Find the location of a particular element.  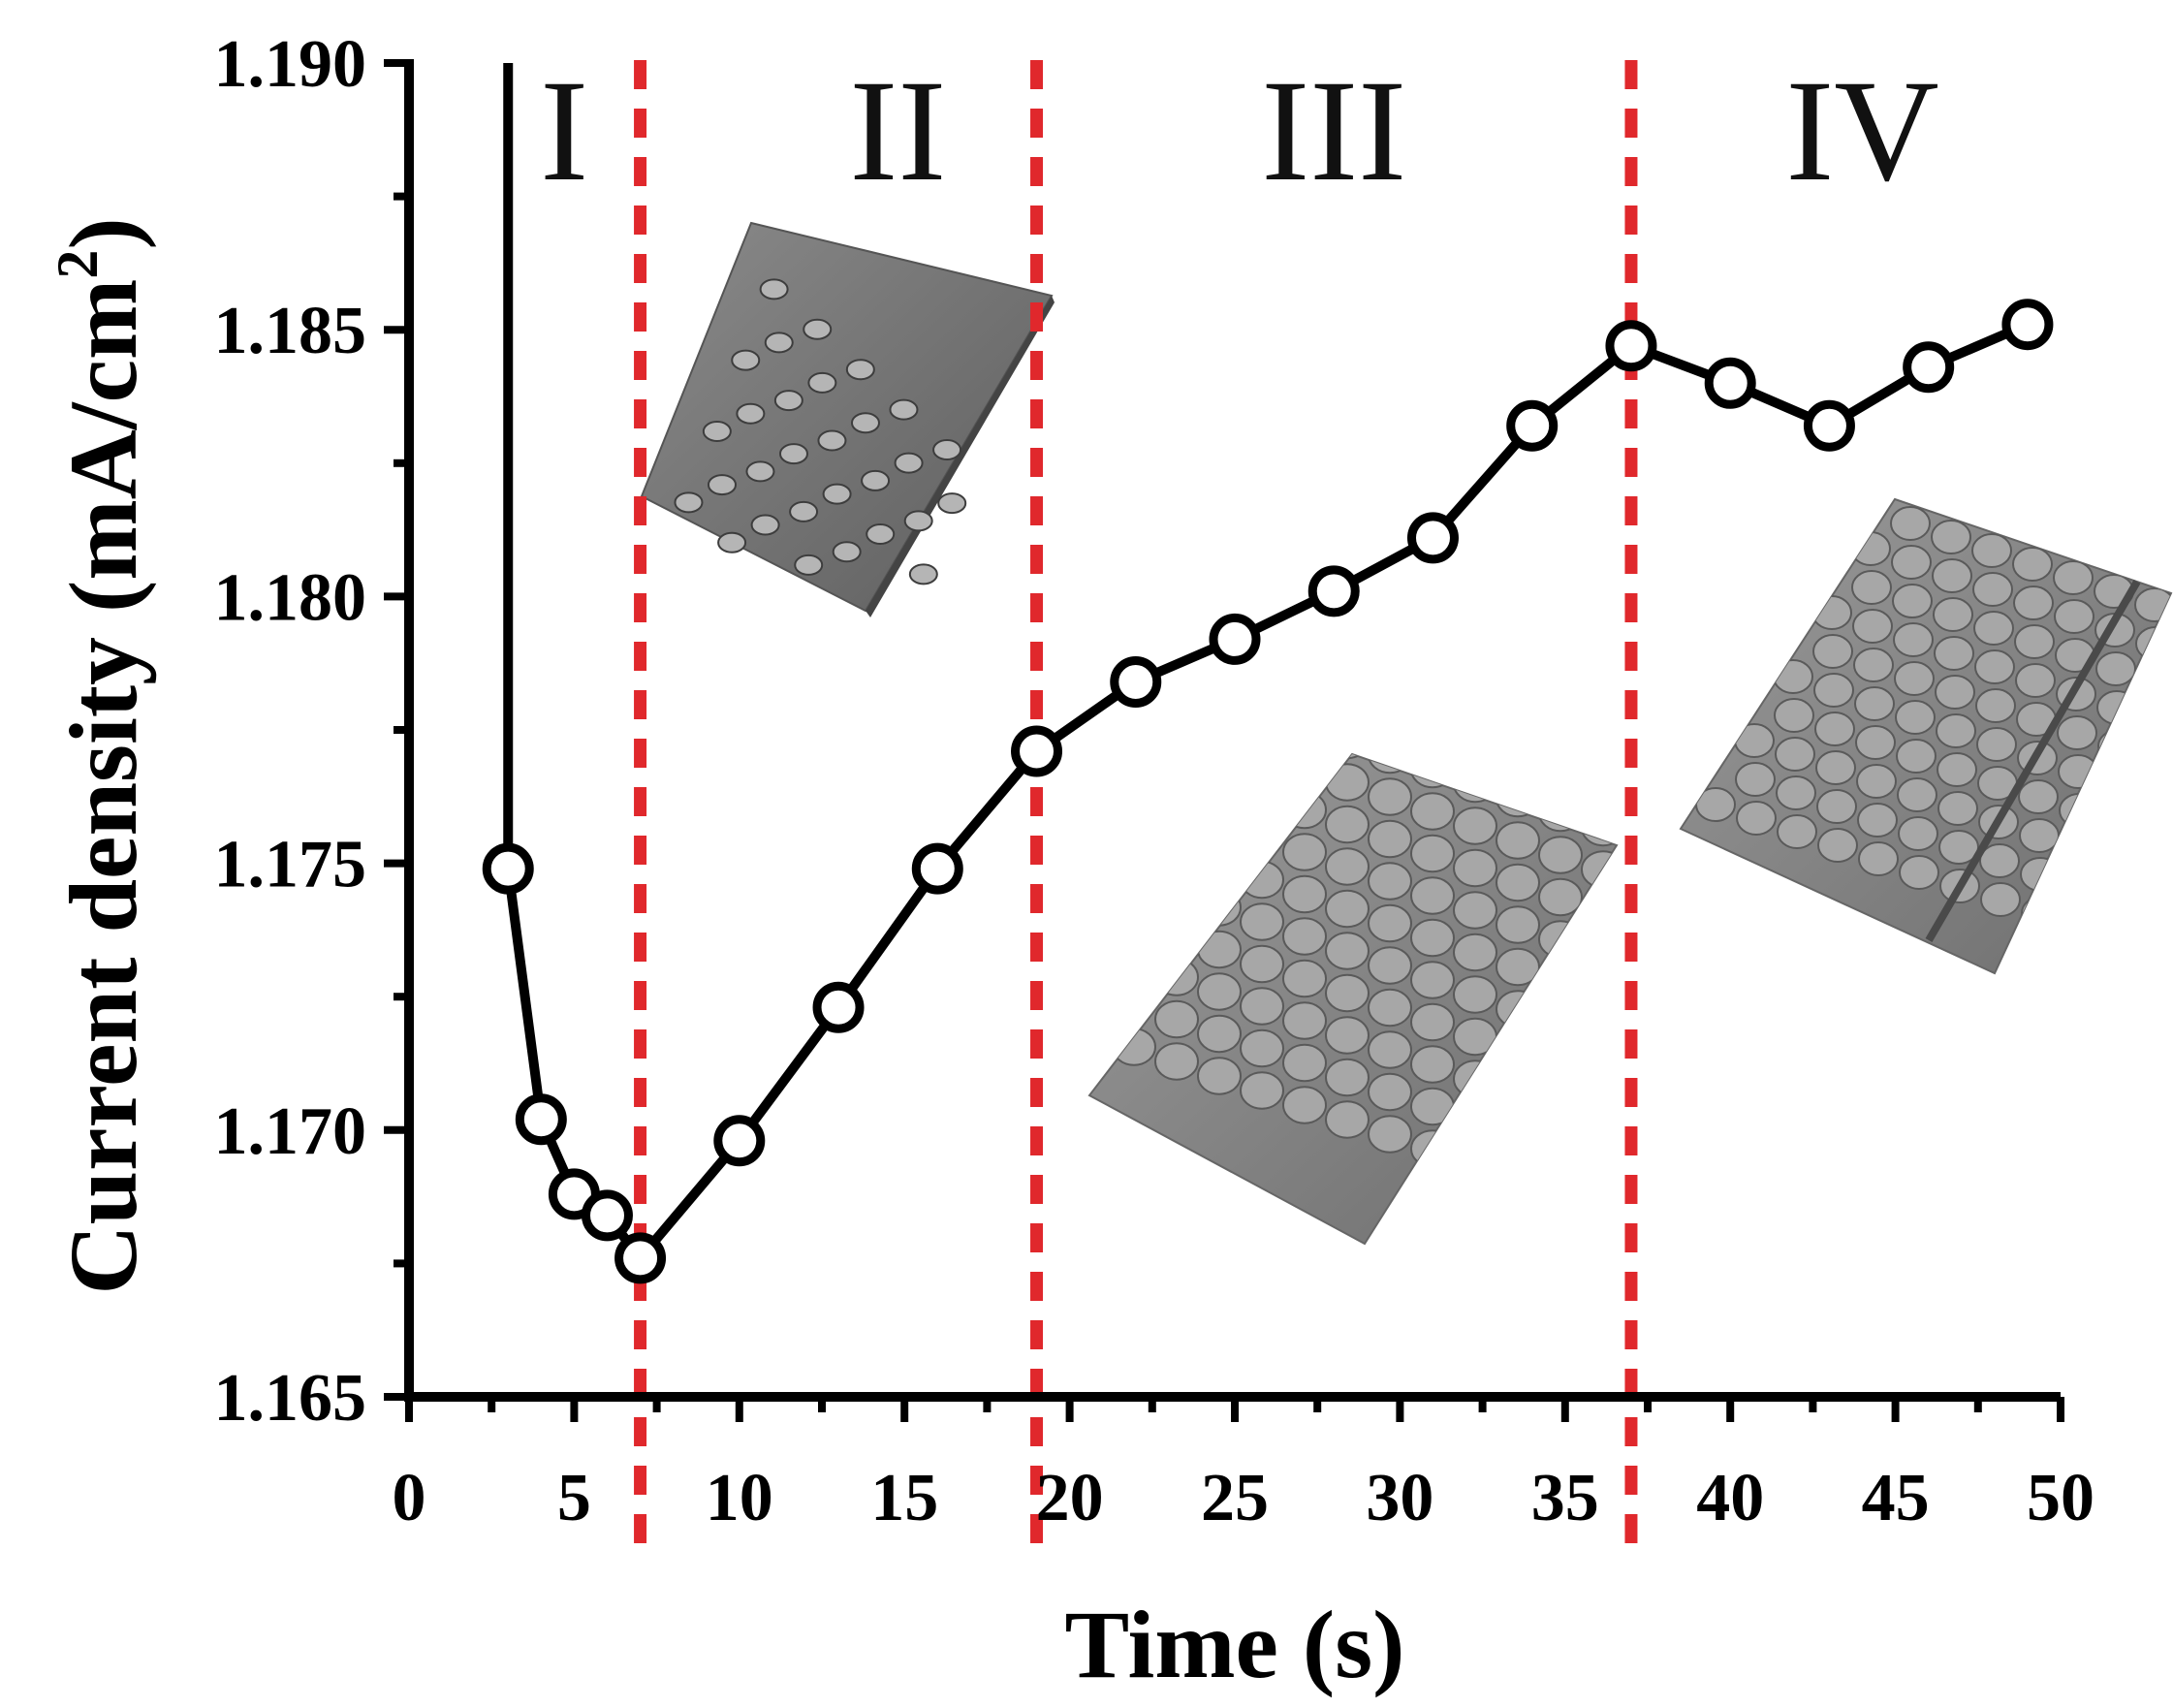

y-tick-label: 1.185 is located at coordinates (290, 331).